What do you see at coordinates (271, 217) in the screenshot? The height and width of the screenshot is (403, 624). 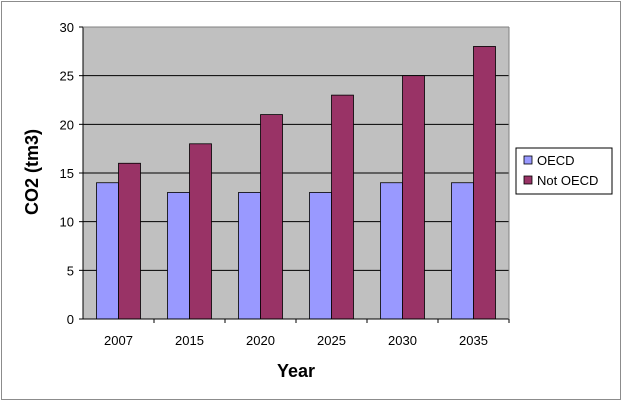 I see `bar-not-oecd-2020` at bounding box center [271, 217].